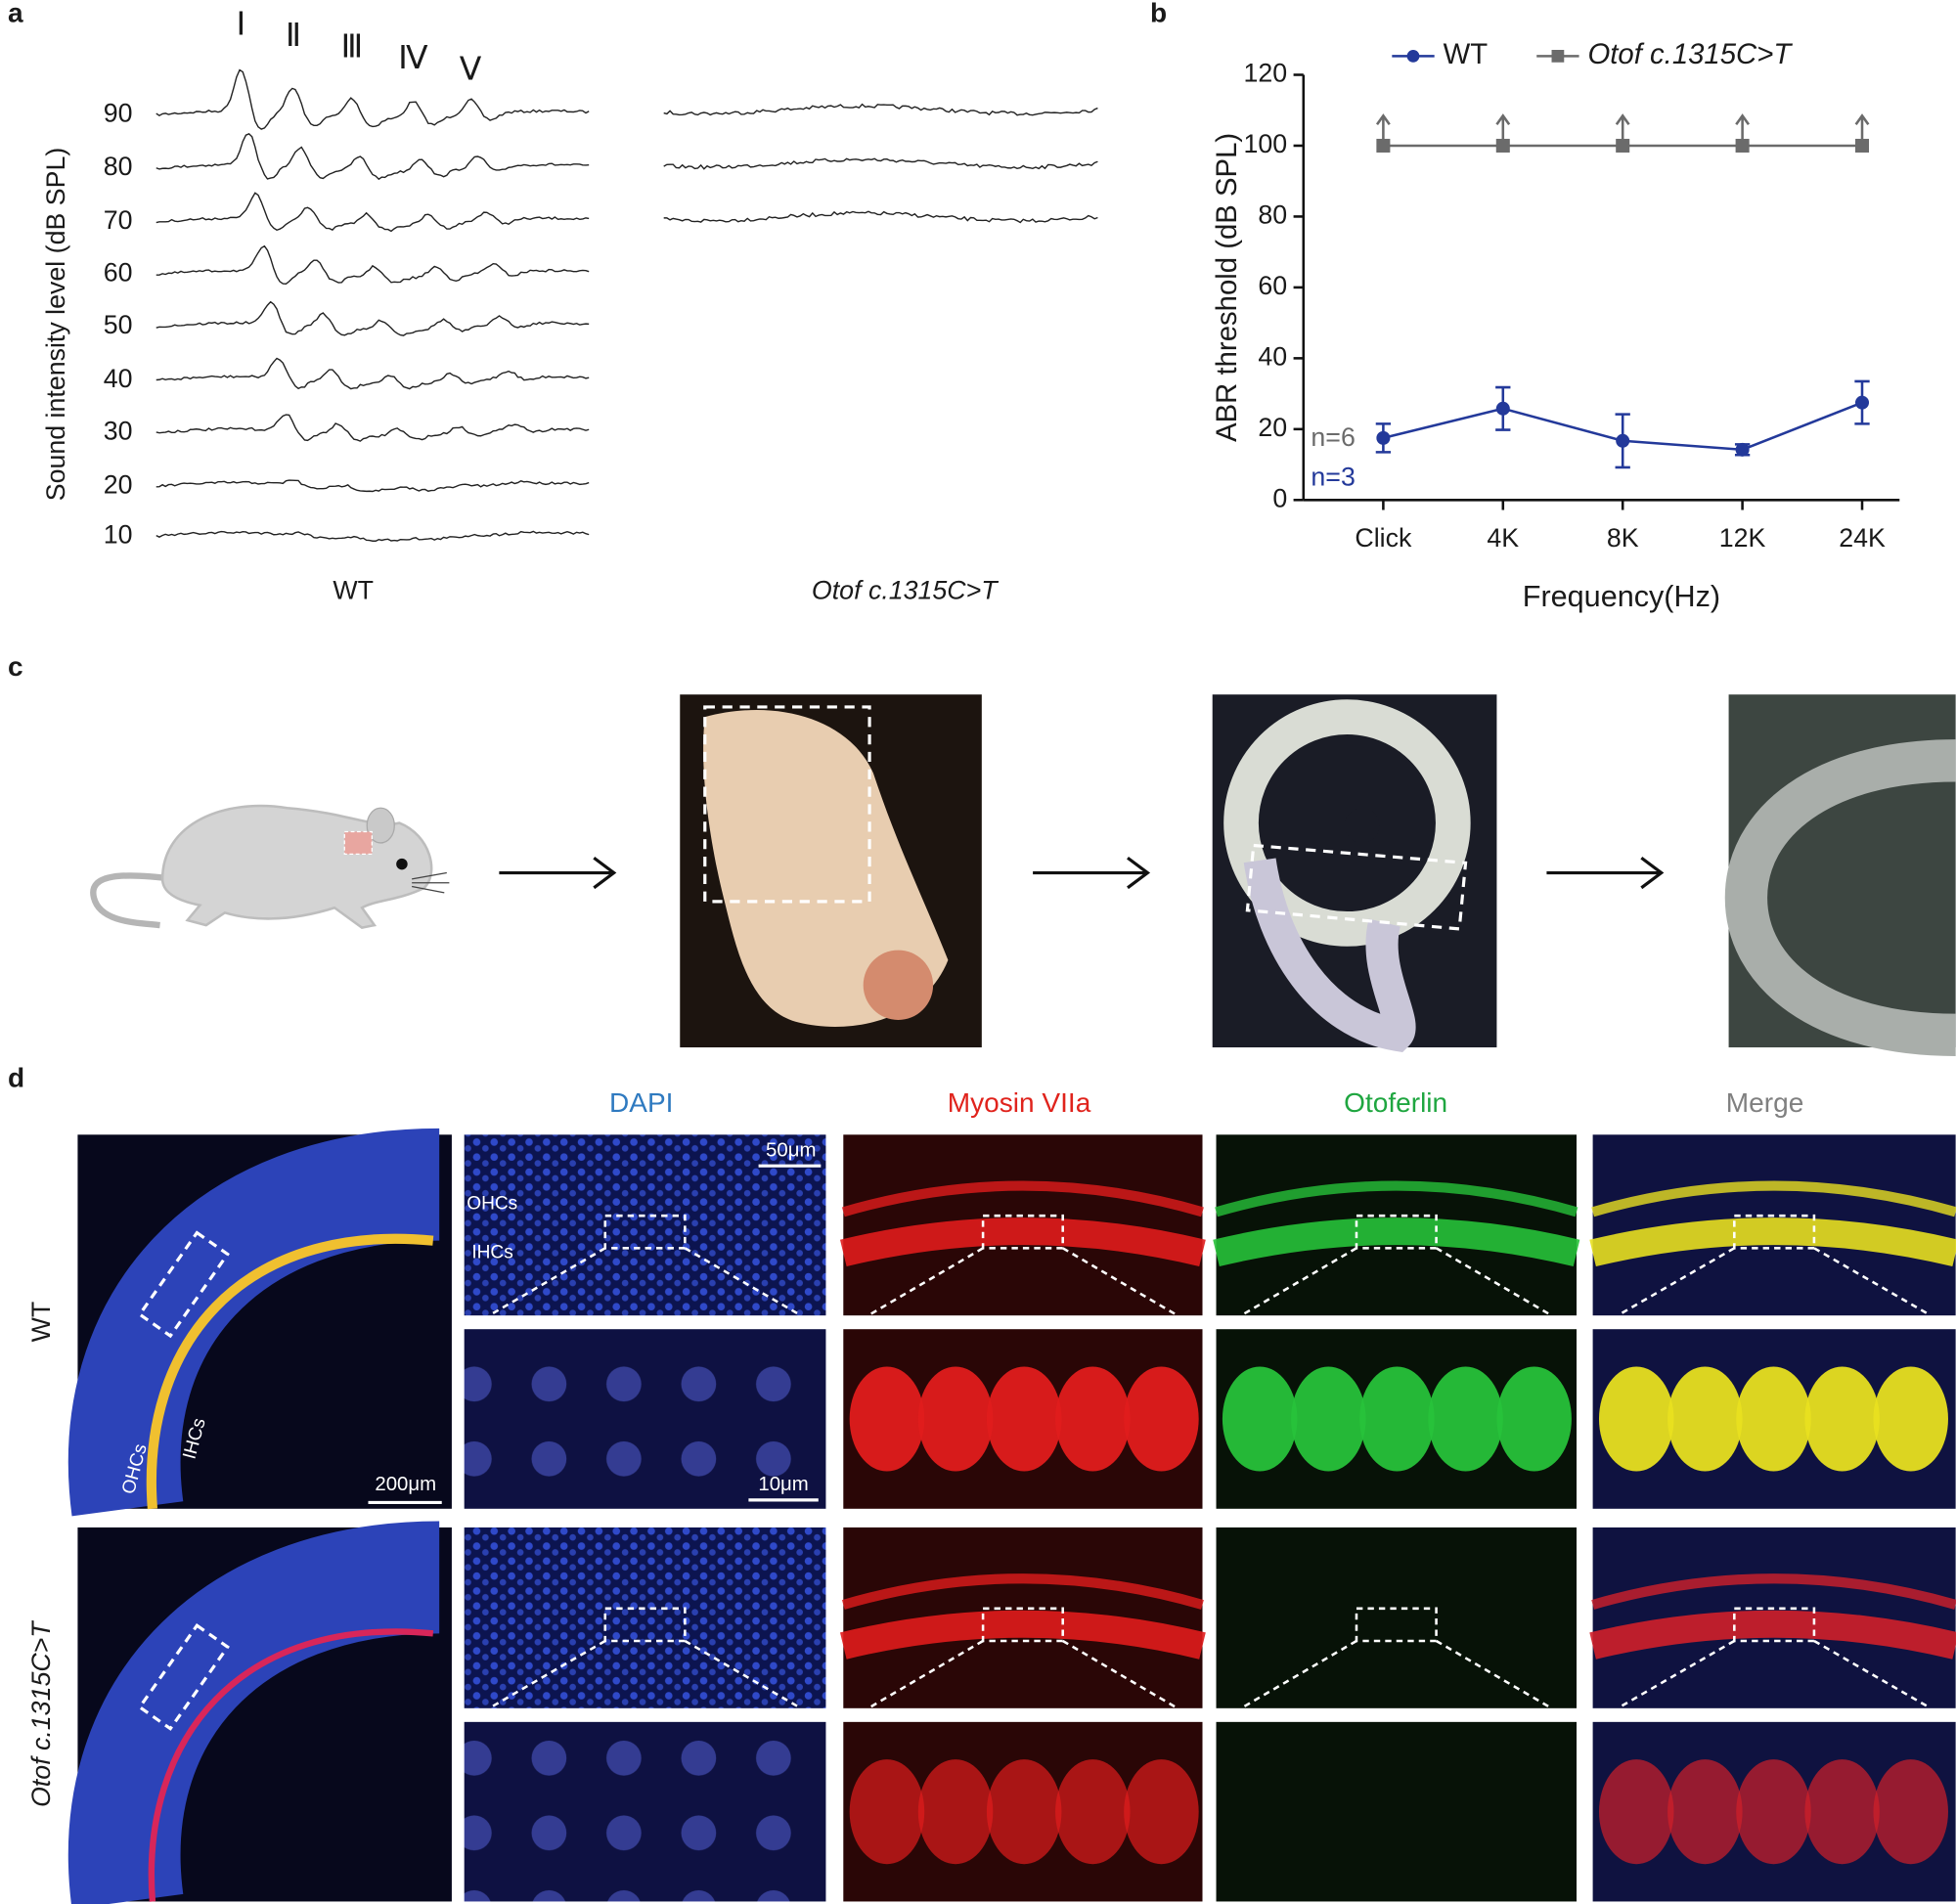 The height and width of the screenshot is (1904, 1956). What do you see at coordinates (118, 273) in the screenshot?
I see `level-label: 60` at bounding box center [118, 273].